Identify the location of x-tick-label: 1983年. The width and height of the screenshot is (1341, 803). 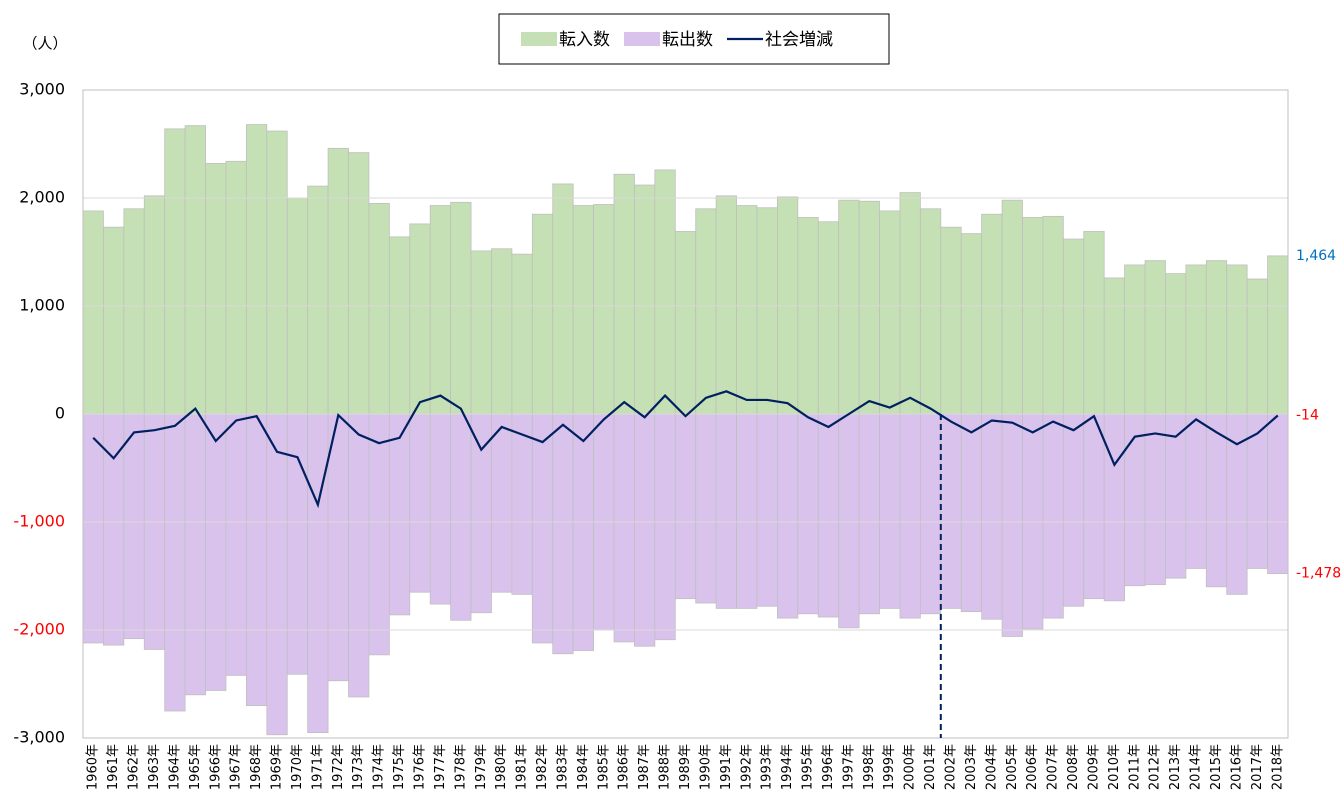
(562, 767).